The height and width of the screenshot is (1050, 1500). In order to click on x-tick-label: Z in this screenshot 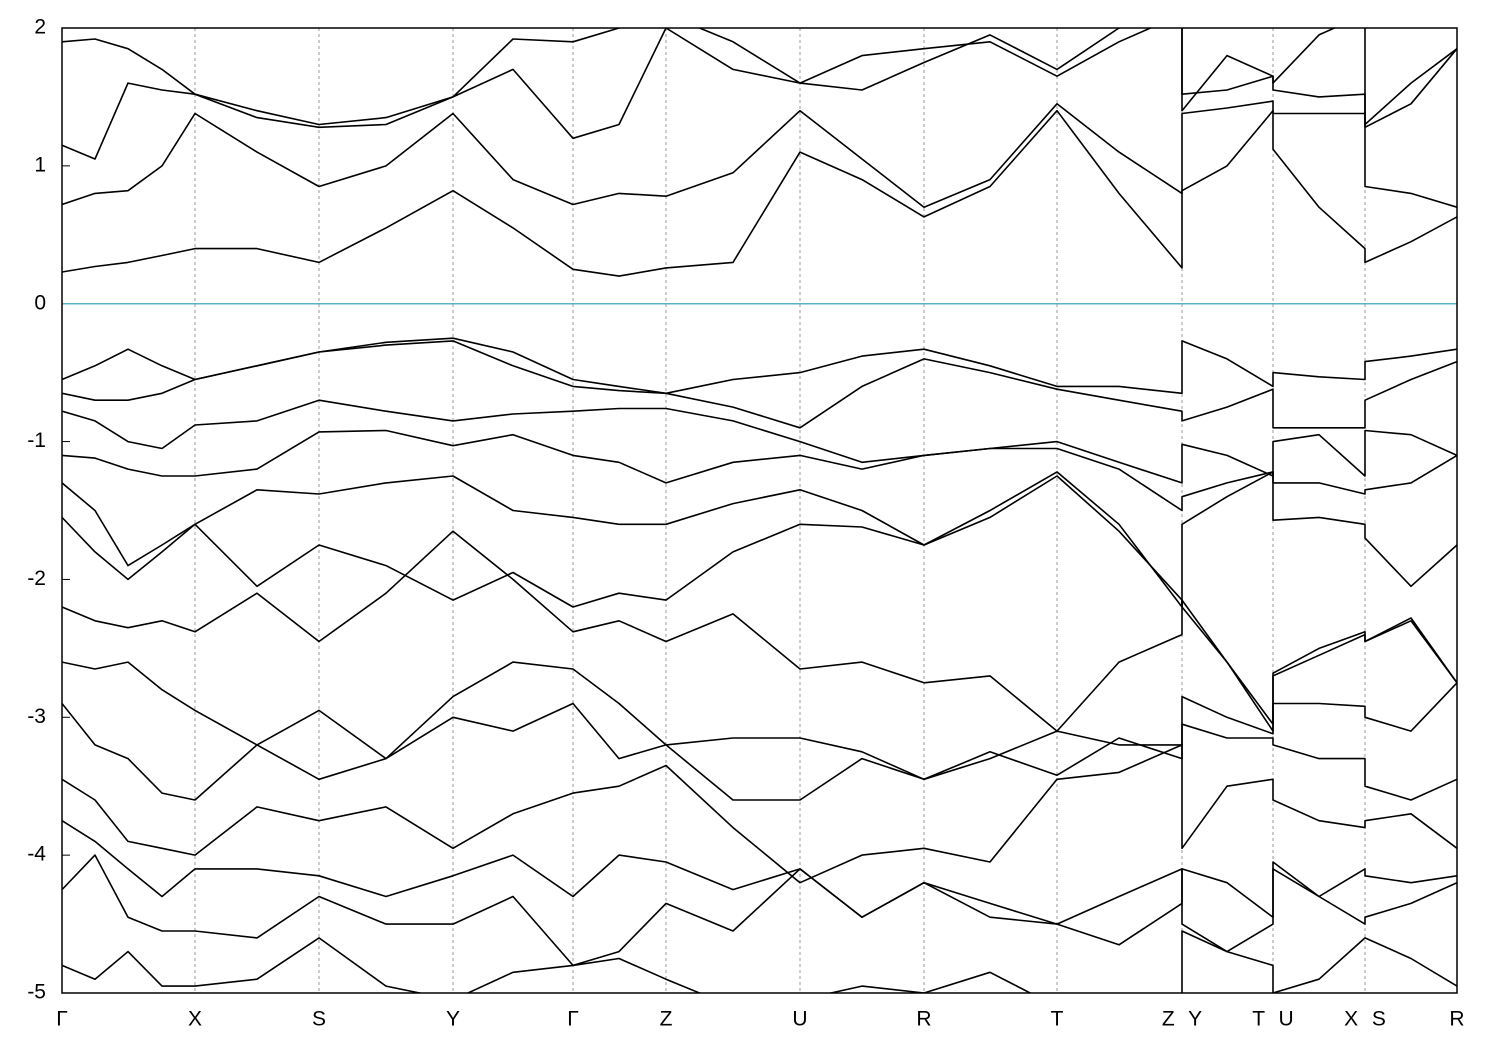, I will do `click(666, 1019)`.